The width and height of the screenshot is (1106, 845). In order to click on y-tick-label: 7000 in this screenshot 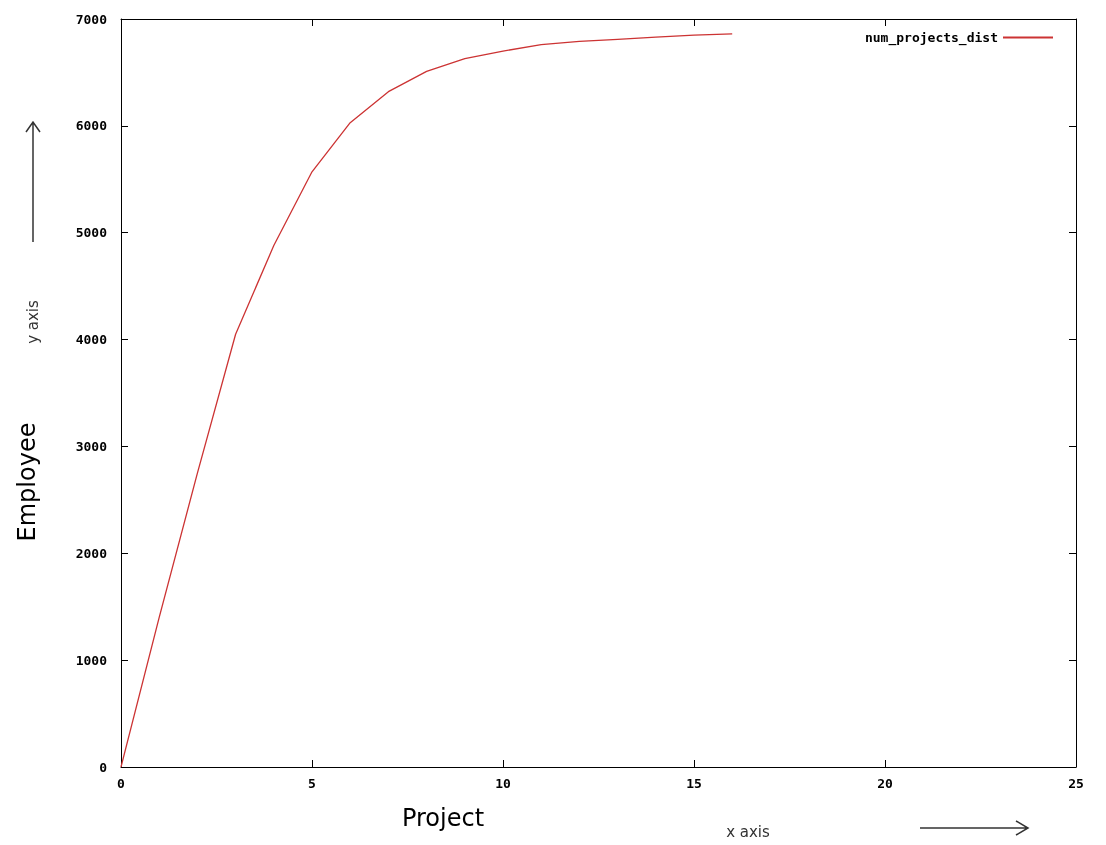, I will do `click(91, 19)`.